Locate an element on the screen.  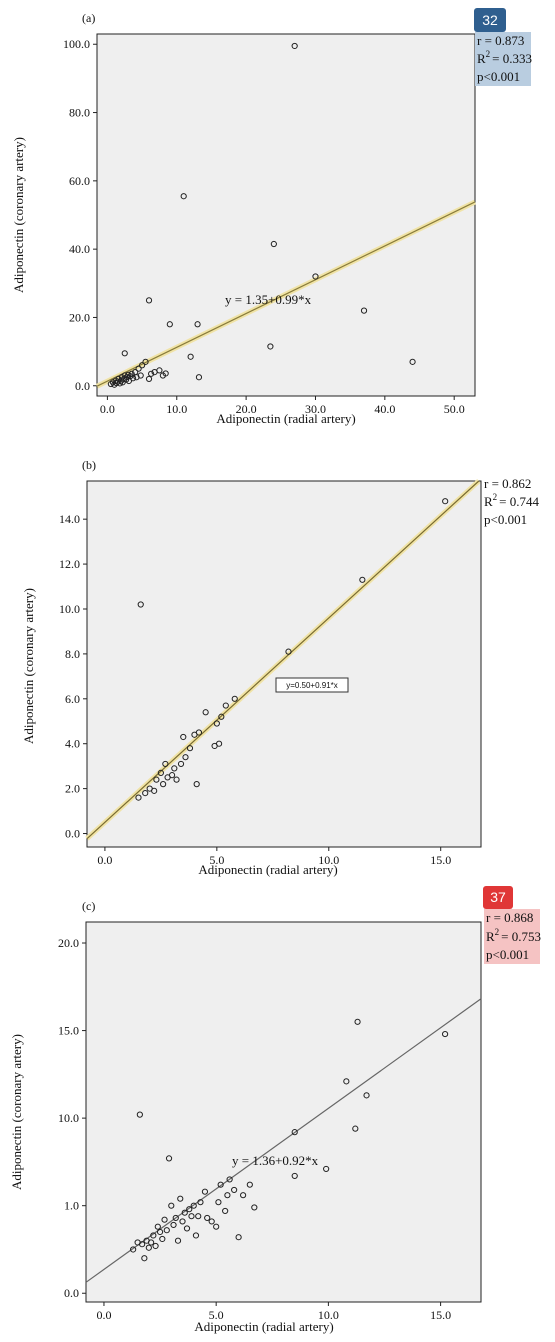
y-tick-label: 2.0 is located at coordinates (72, 789).